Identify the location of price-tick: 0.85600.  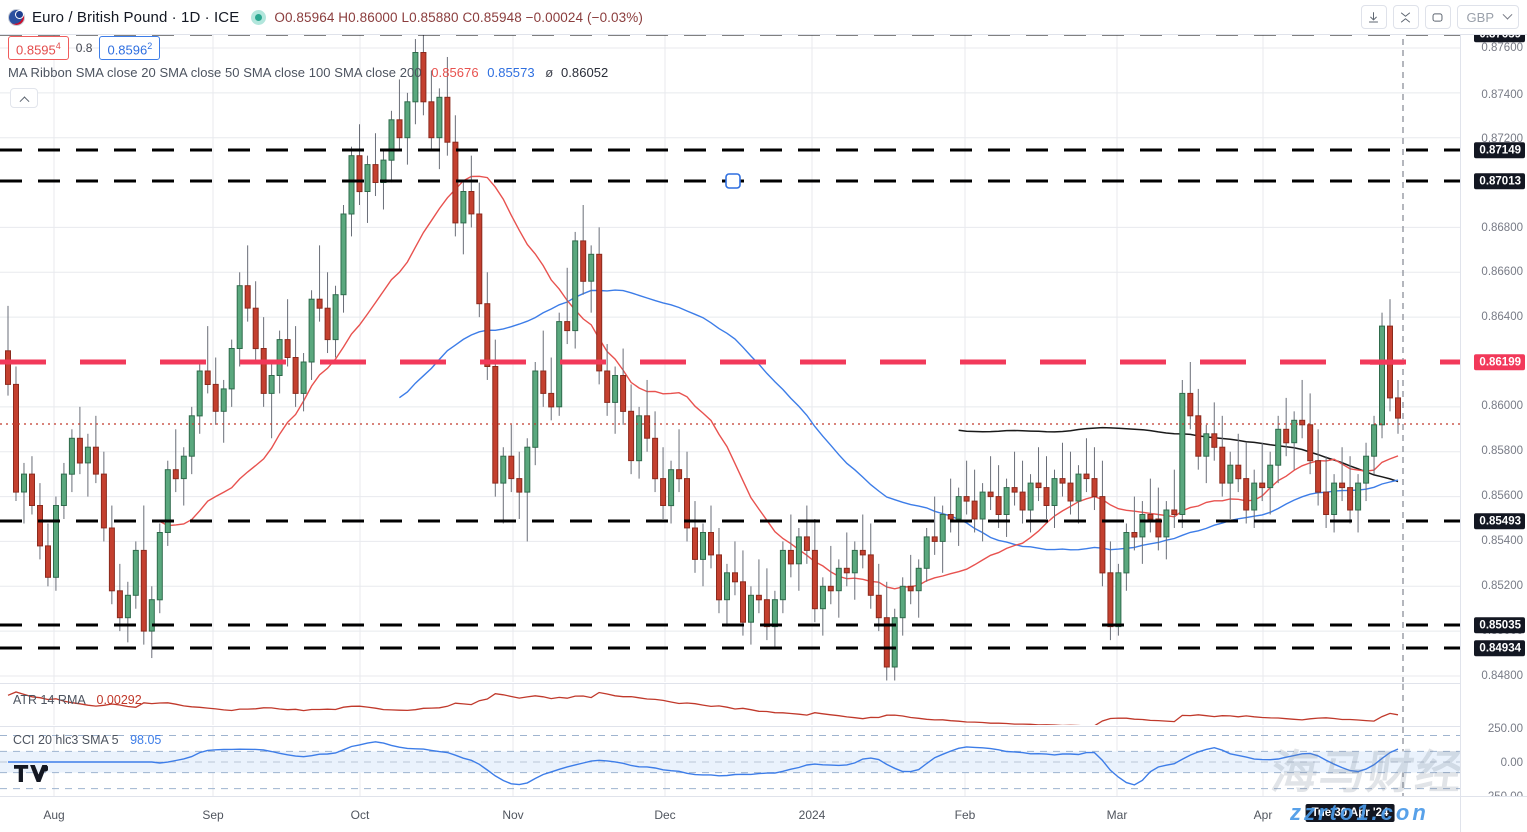
(1502, 496).